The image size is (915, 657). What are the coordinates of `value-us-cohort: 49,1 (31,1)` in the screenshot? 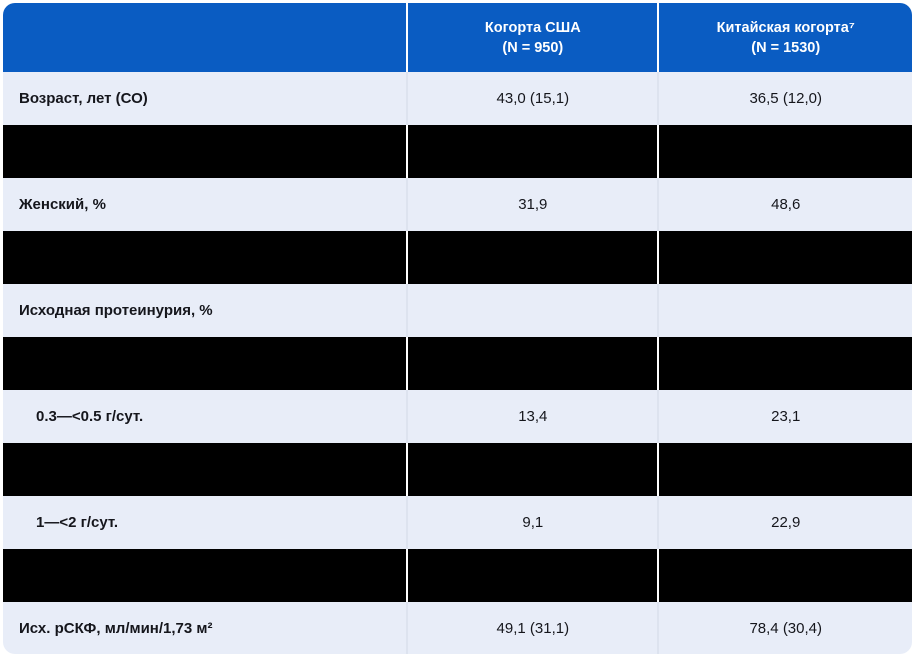 It's located at (531, 628).